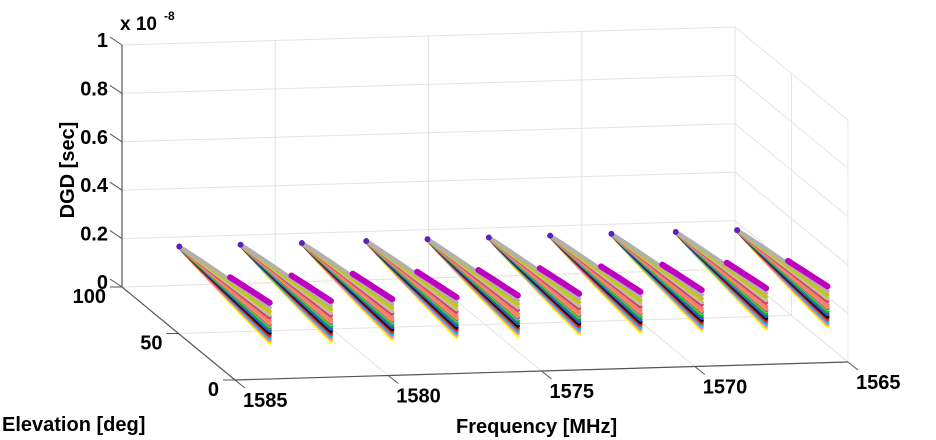 The height and width of the screenshot is (440, 936). What do you see at coordinates (536, 427) in the screenshot?
I see `x-axis-label: Frequency [MHz]` at bounding box center [536, 427].